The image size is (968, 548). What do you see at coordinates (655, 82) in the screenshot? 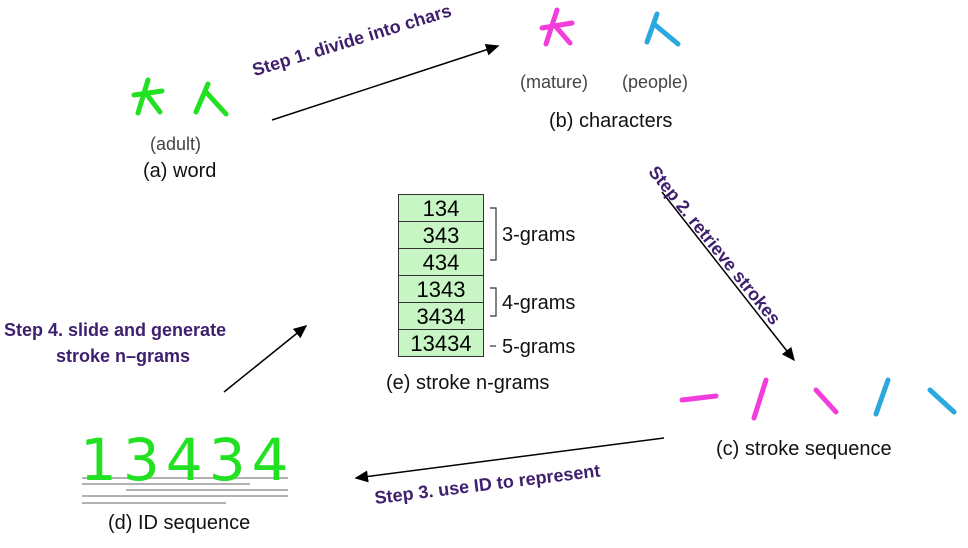
I see `char-gloss-people: (people)` at bounding box center [655, 82].